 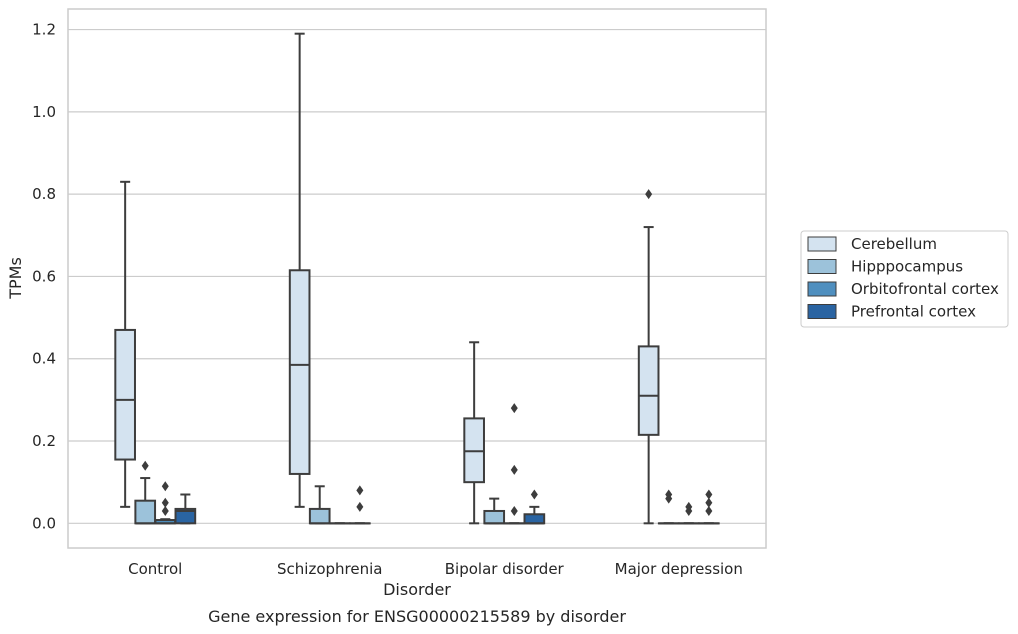 I want to click on y-tick-label: 0.4, so click(x=44, y=359).